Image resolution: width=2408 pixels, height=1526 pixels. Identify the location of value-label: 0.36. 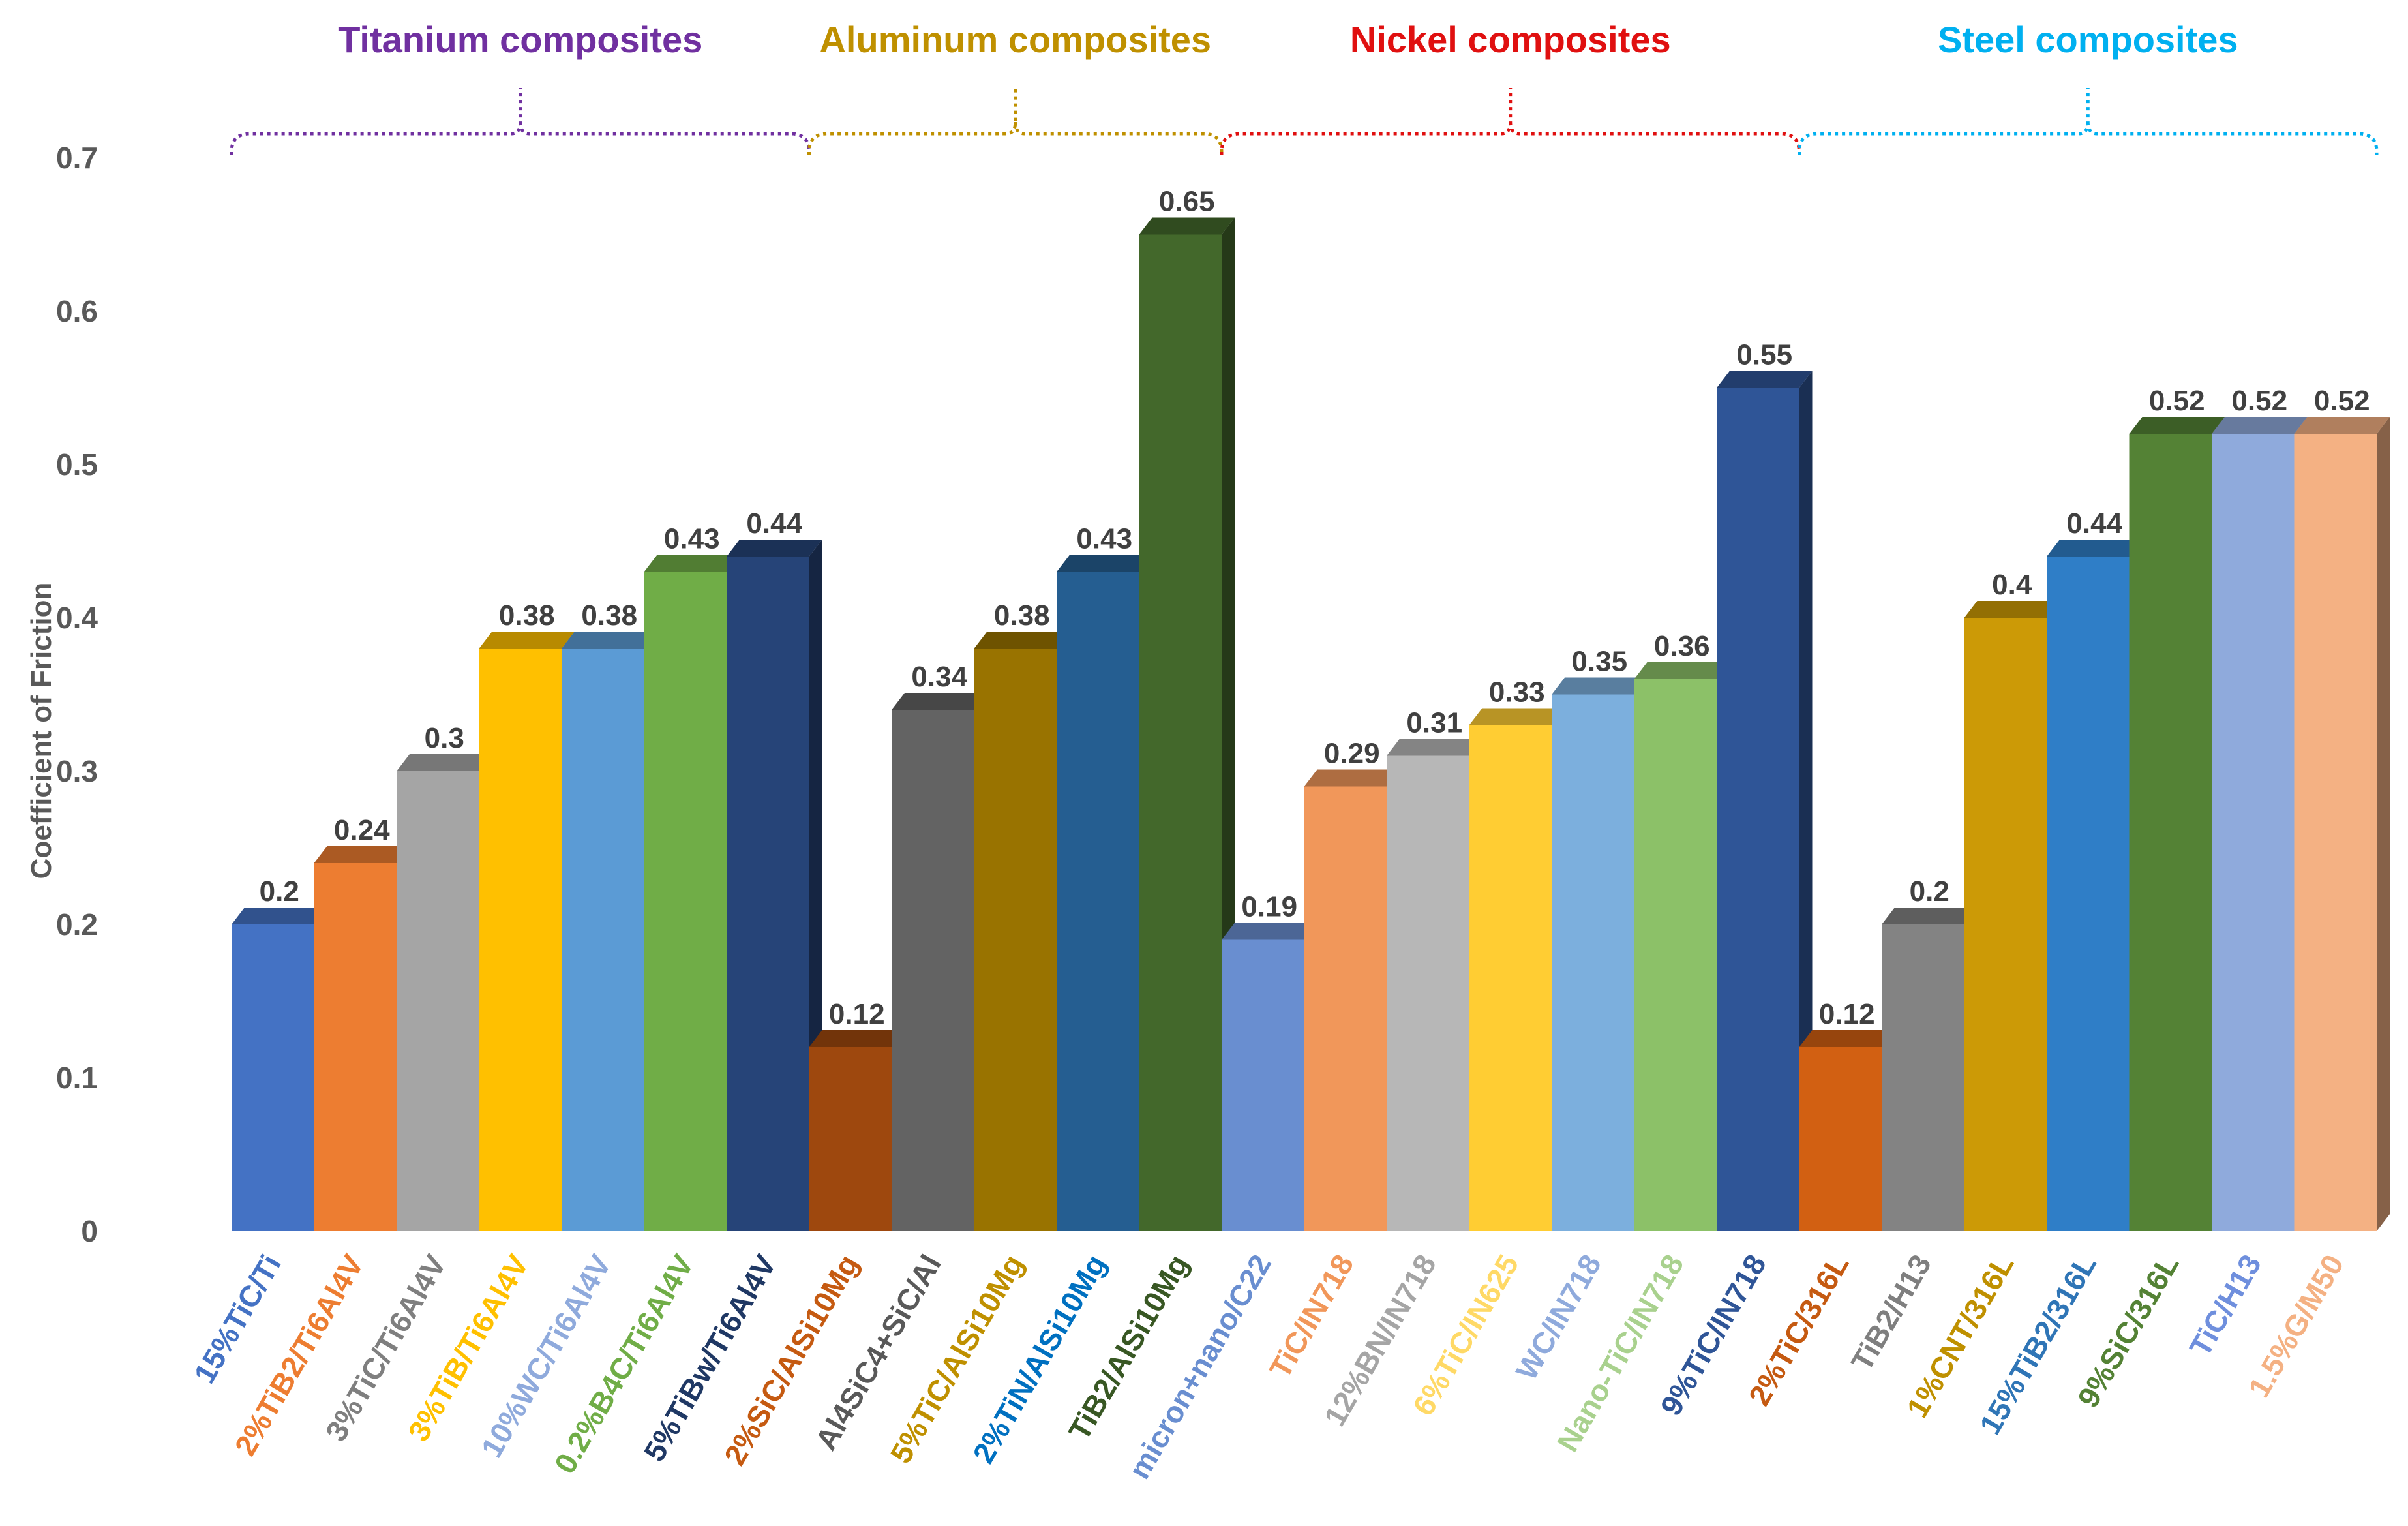
(1682, 646).